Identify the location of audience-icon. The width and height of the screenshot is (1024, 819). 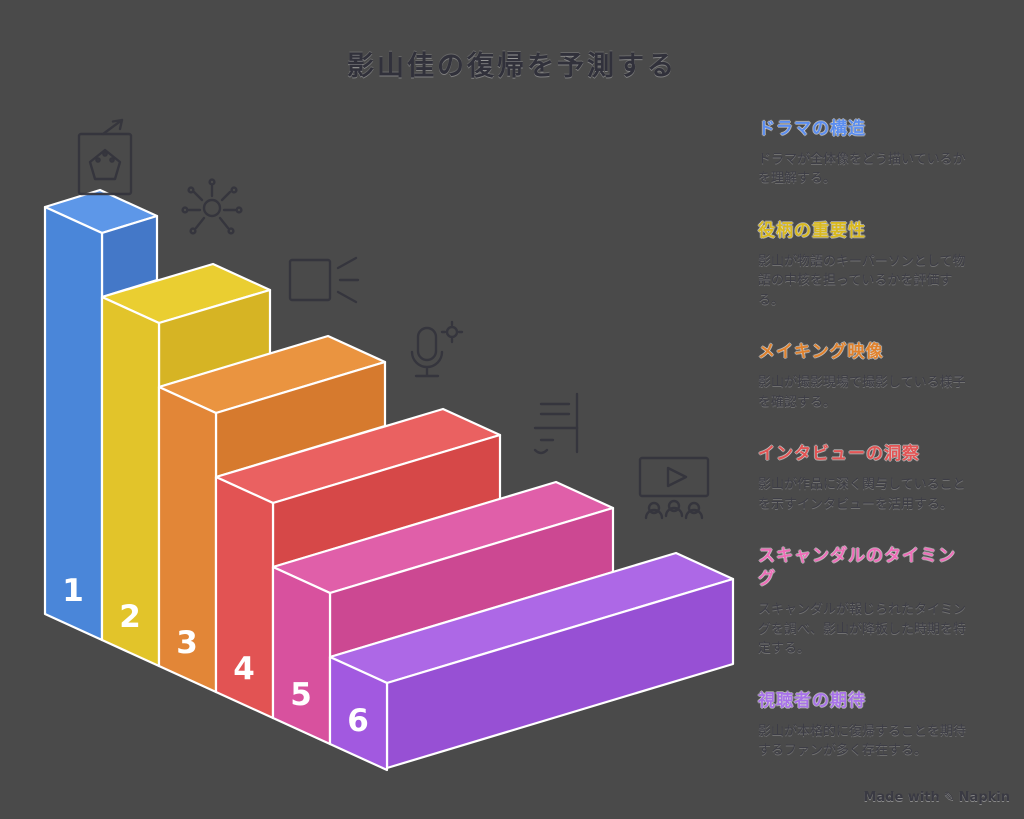
(674, 488).